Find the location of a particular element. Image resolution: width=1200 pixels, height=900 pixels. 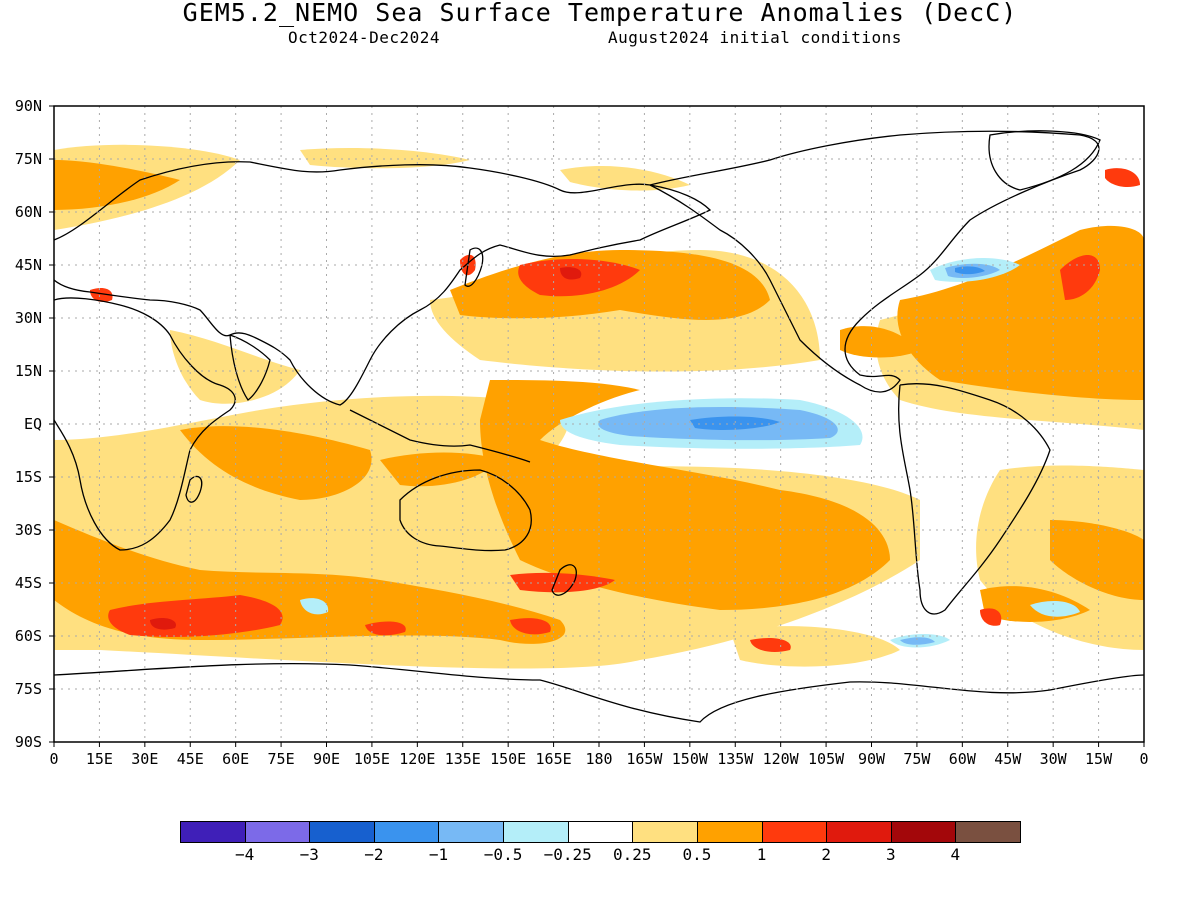

colorbar-label: 0.5 is located at coordinates (697, 854).